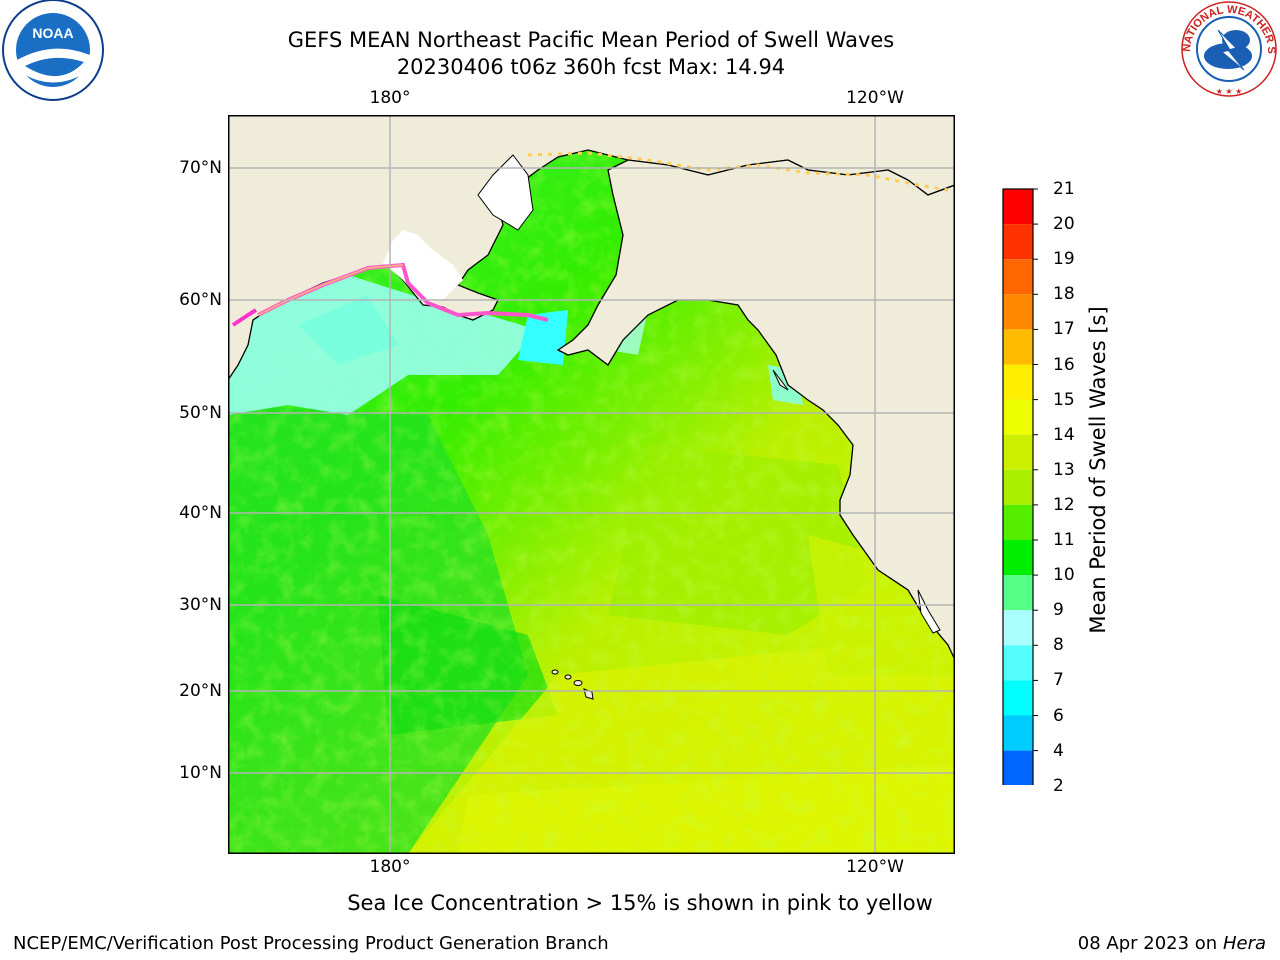  What do you see at coordinates (1064, 504) in the screenshot?
I see `colorbar-tick-label: 12` at bounding box center [1064, 504].